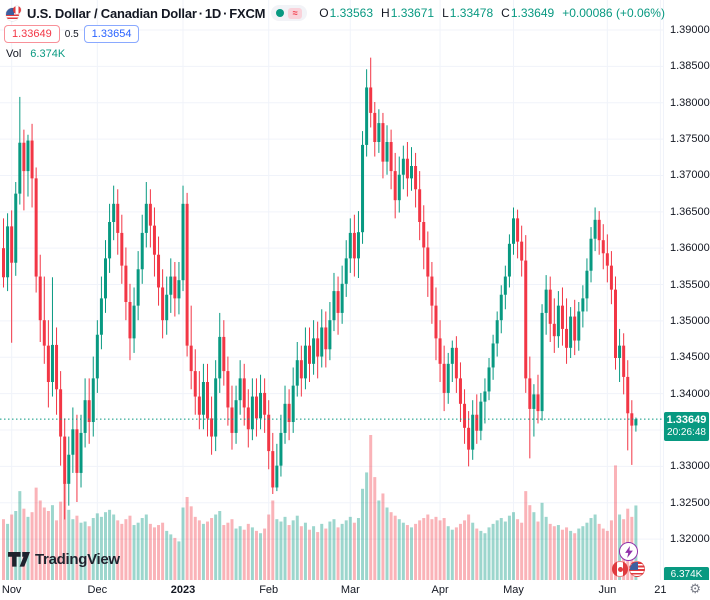  What do you see at coordinates (48, 54) in the screenshot?
I see `volume-value: 6.374K` at bounding box center [48, 54].